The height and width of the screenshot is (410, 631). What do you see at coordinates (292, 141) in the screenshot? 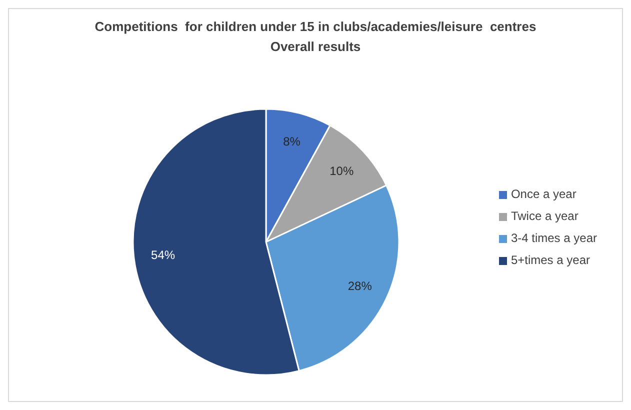
I see `data-label: 8%` at bounding box center [292, 141].